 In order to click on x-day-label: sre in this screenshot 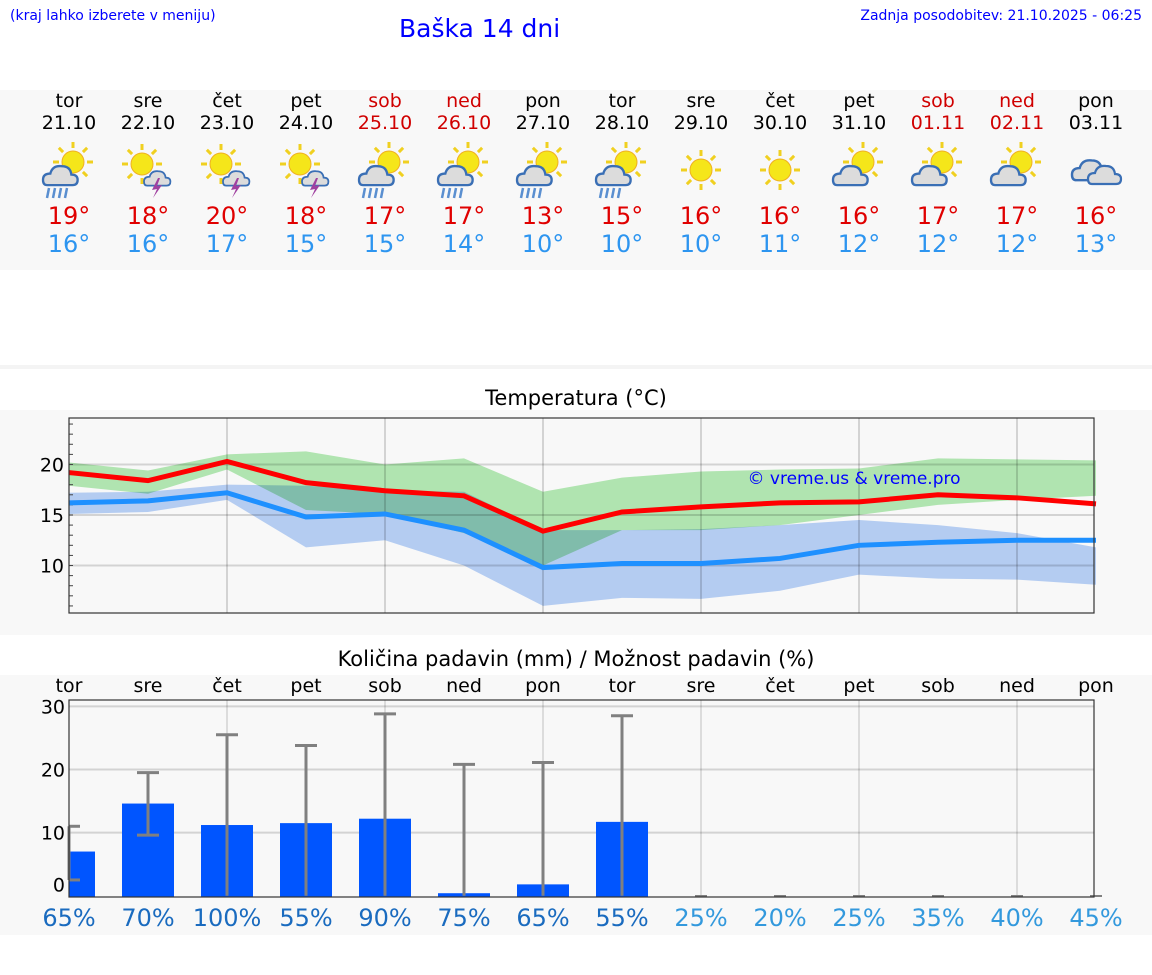, I will do `click(701, 686)`.